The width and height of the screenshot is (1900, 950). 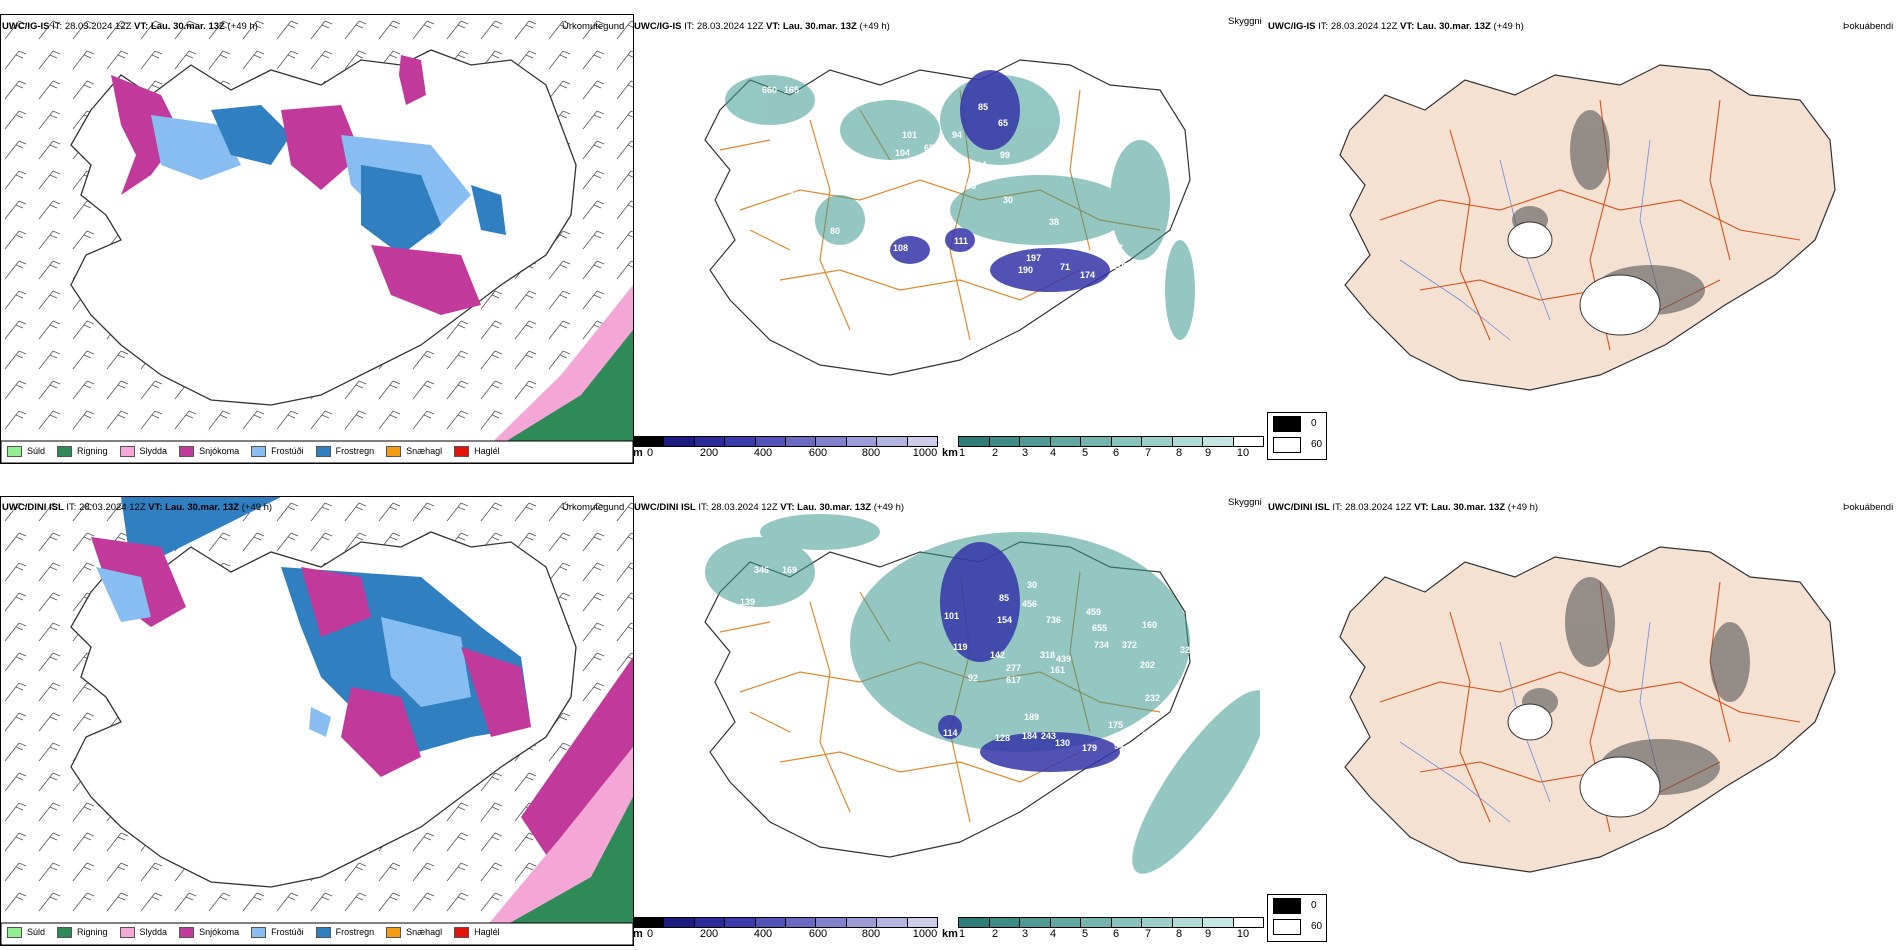 What do you see at coordinates (1063, 743) in the screenshot?
I see `ceiling-label: 130` at bounding box center [1063, 743].